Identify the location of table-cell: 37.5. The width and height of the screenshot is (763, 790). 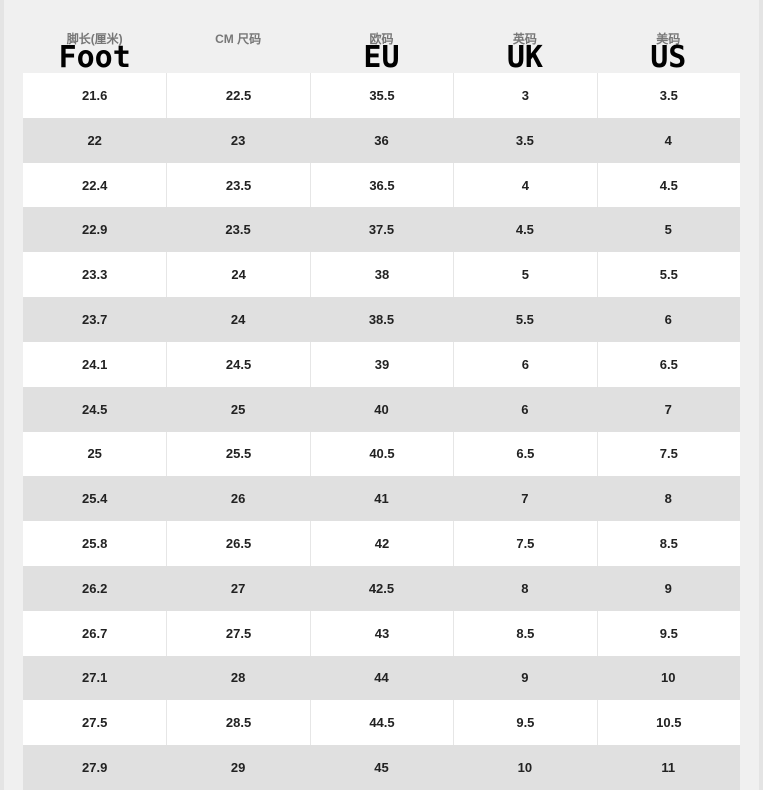
(381, 230).